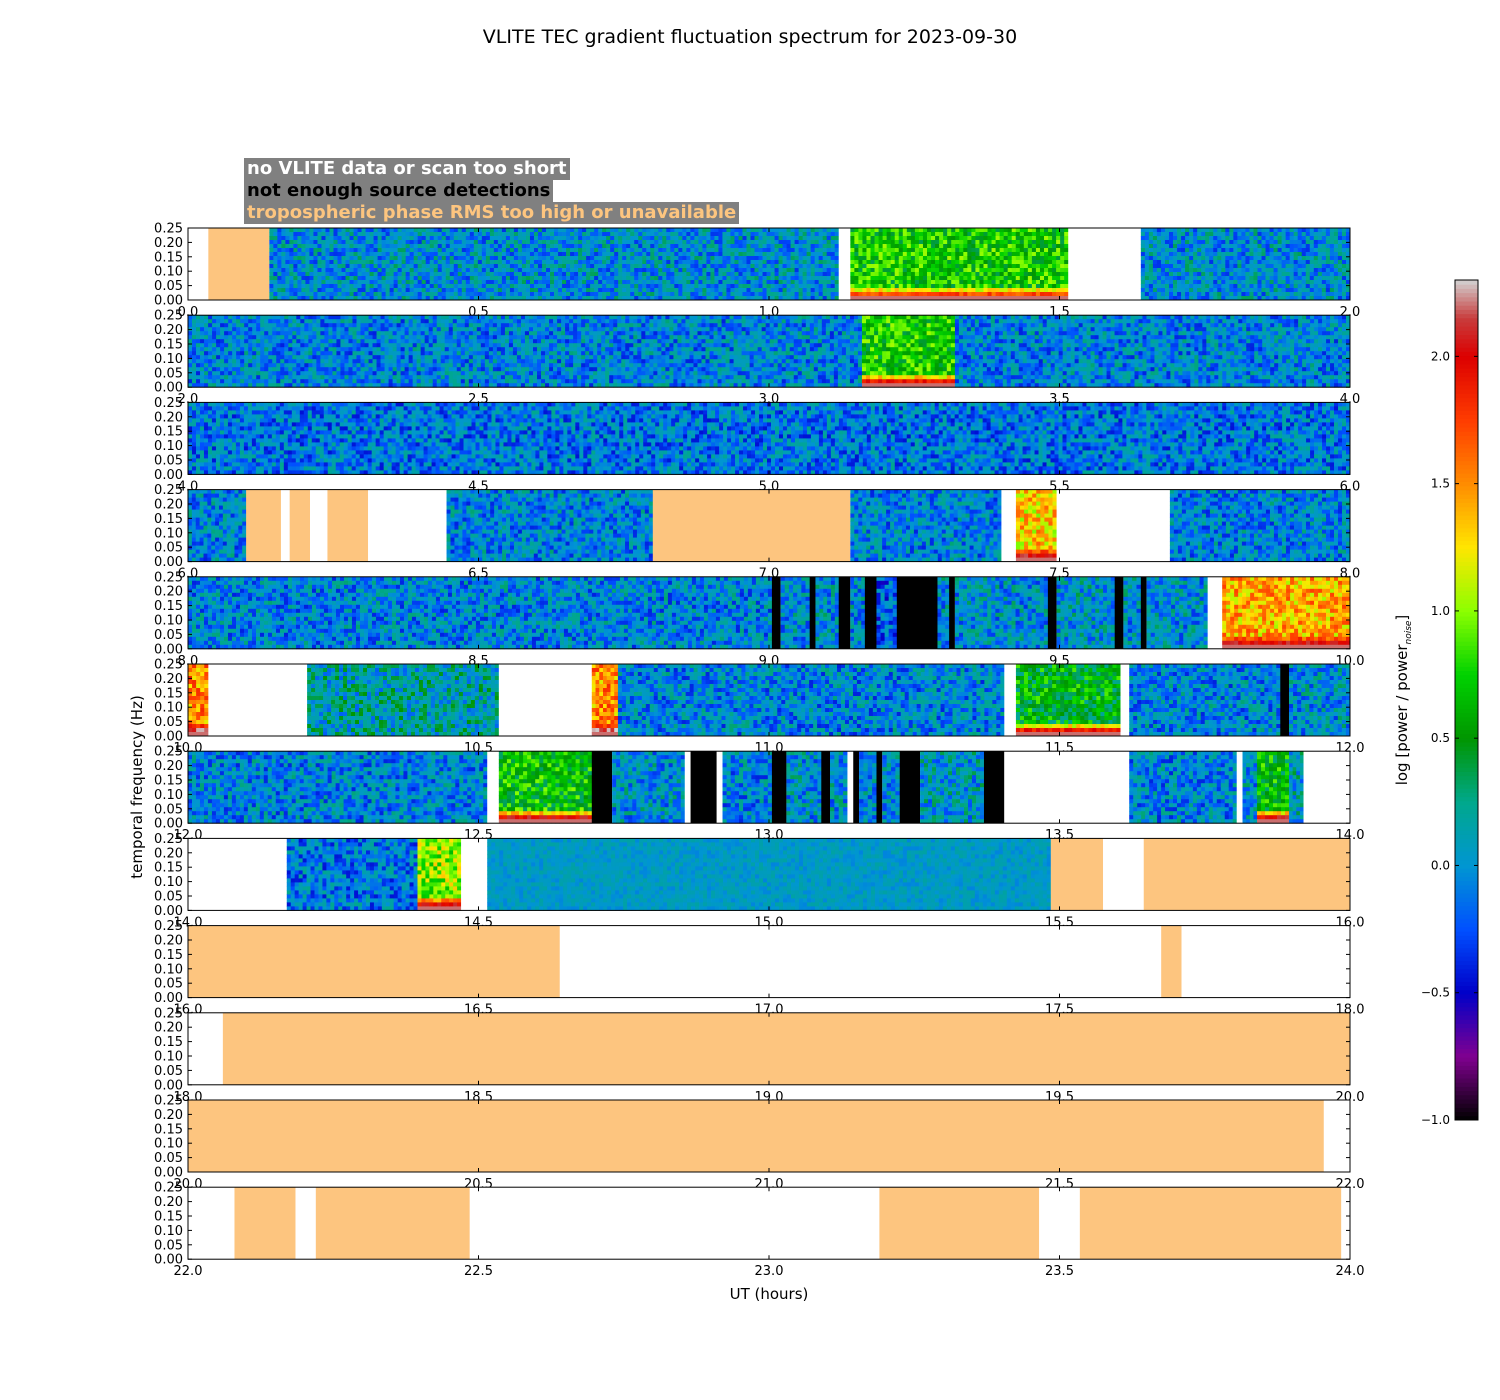 Image resolution: width=1500 pixels, height=1400 pixels. What do you see at coordinates (769, 1294) in the screenshot?
I see `x-axis-label: UT (hours)` at bounding box center [769, 1294].